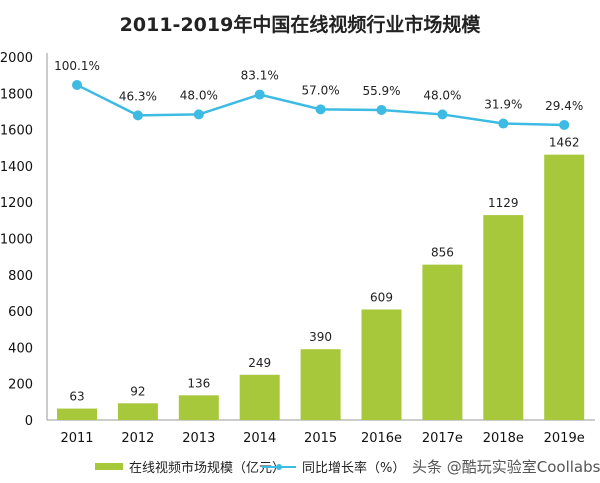 This screenshot has height=483, width=600. Describe the element at coordinates (16, 58) in the screenshot. I see `y-tick-label: 2000` at that location.